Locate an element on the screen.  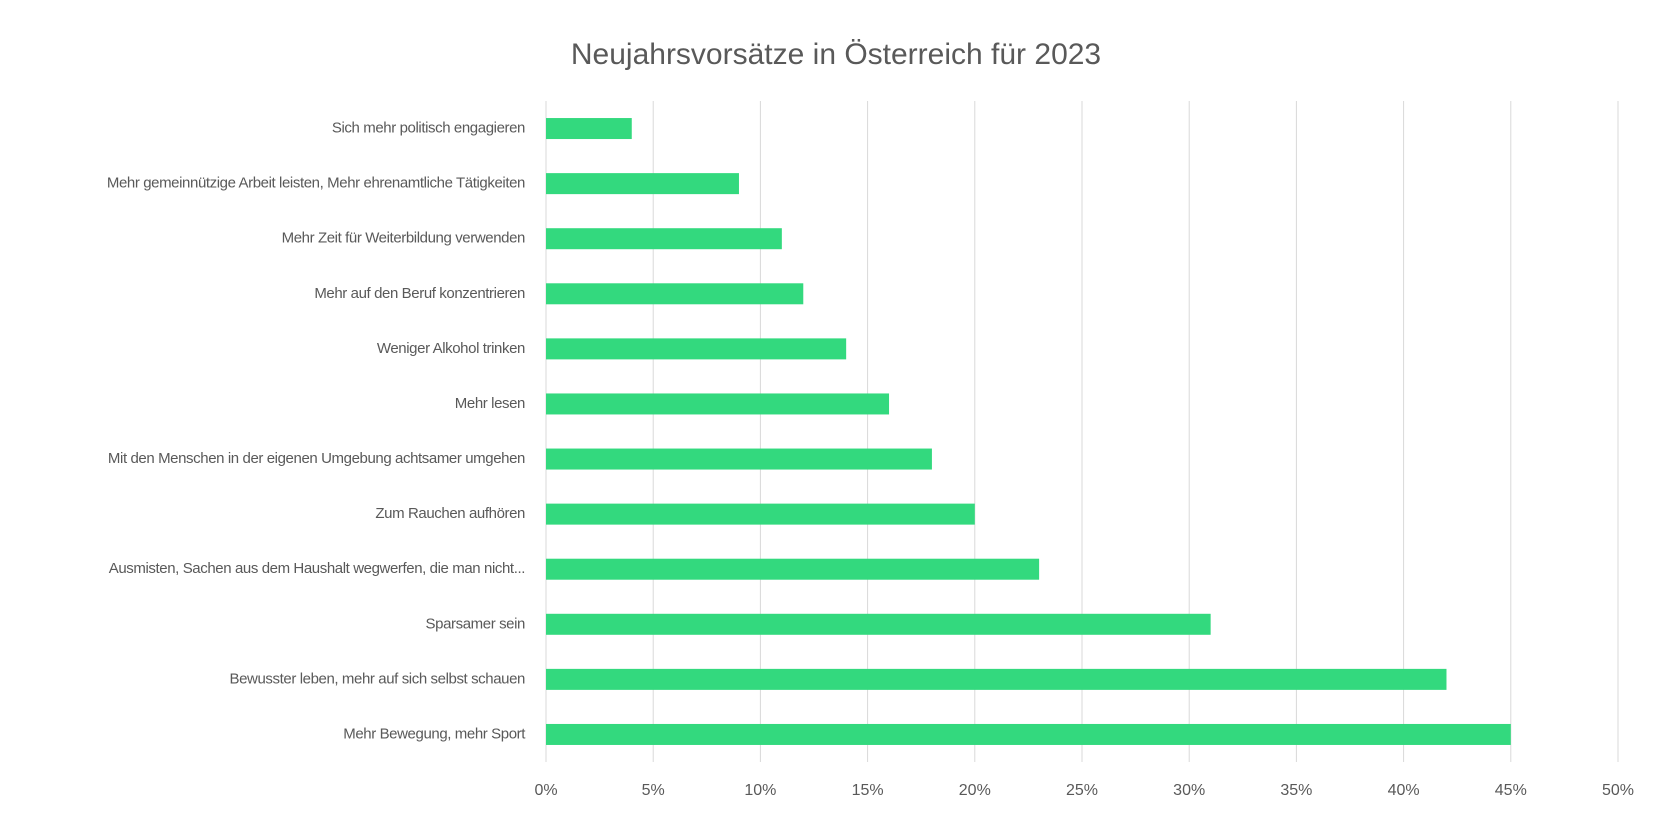
x-tick-label: 35% is located at coordinates (1296, 790).